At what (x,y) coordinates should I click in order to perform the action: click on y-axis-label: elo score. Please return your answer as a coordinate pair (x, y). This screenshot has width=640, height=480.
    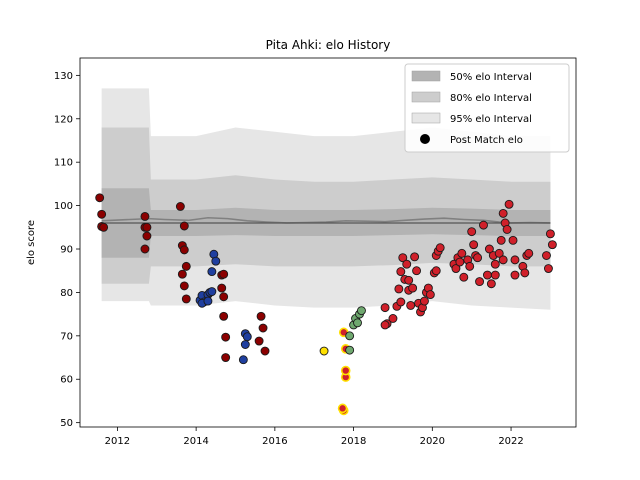
    Looking at the image, I should click on (31, 242).